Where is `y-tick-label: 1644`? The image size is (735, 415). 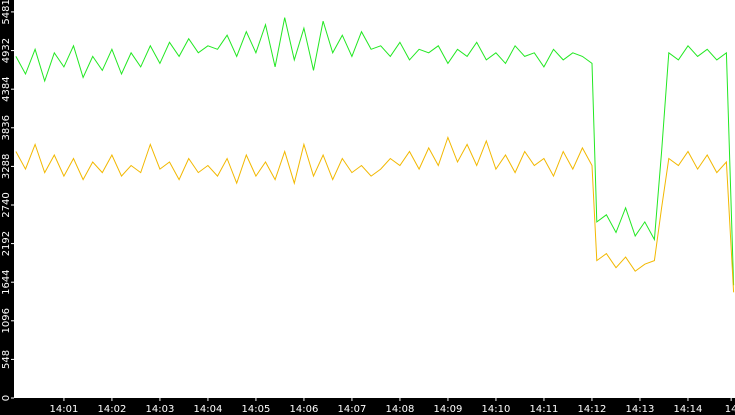 y-tick-label: 1644 is located at coordinates (6, 281).